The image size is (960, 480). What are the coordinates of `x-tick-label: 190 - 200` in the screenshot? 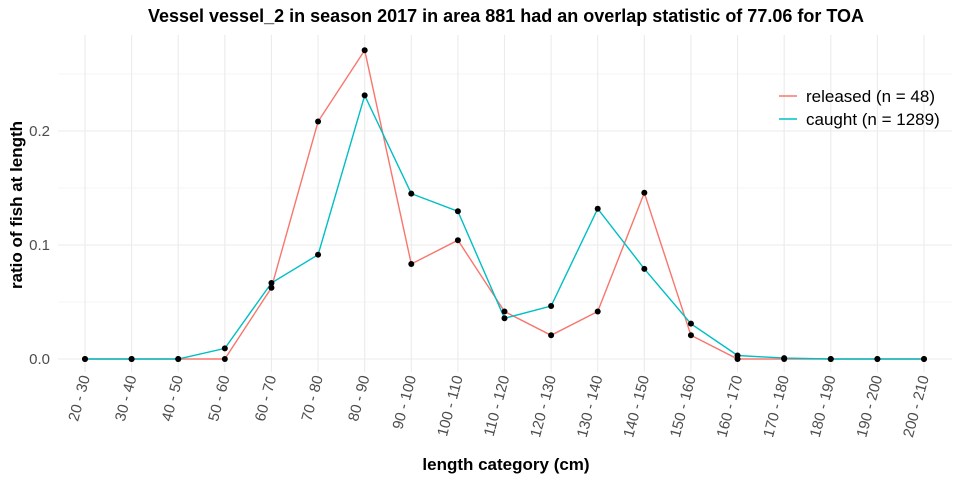 It's located at (869, 407).